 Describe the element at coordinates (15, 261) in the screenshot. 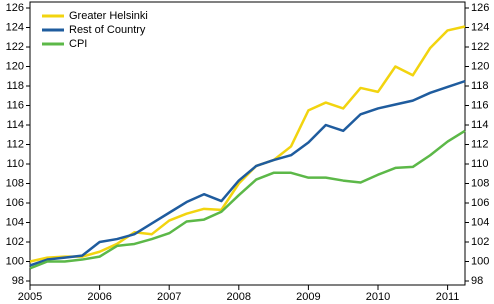

I see `y-tick-label: 100` at that location.